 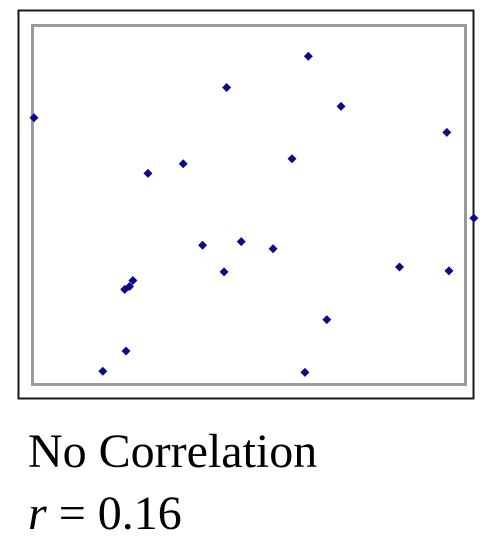 I want to click on correlation-statistic: r = 0.16, so click(x=105, y=514).